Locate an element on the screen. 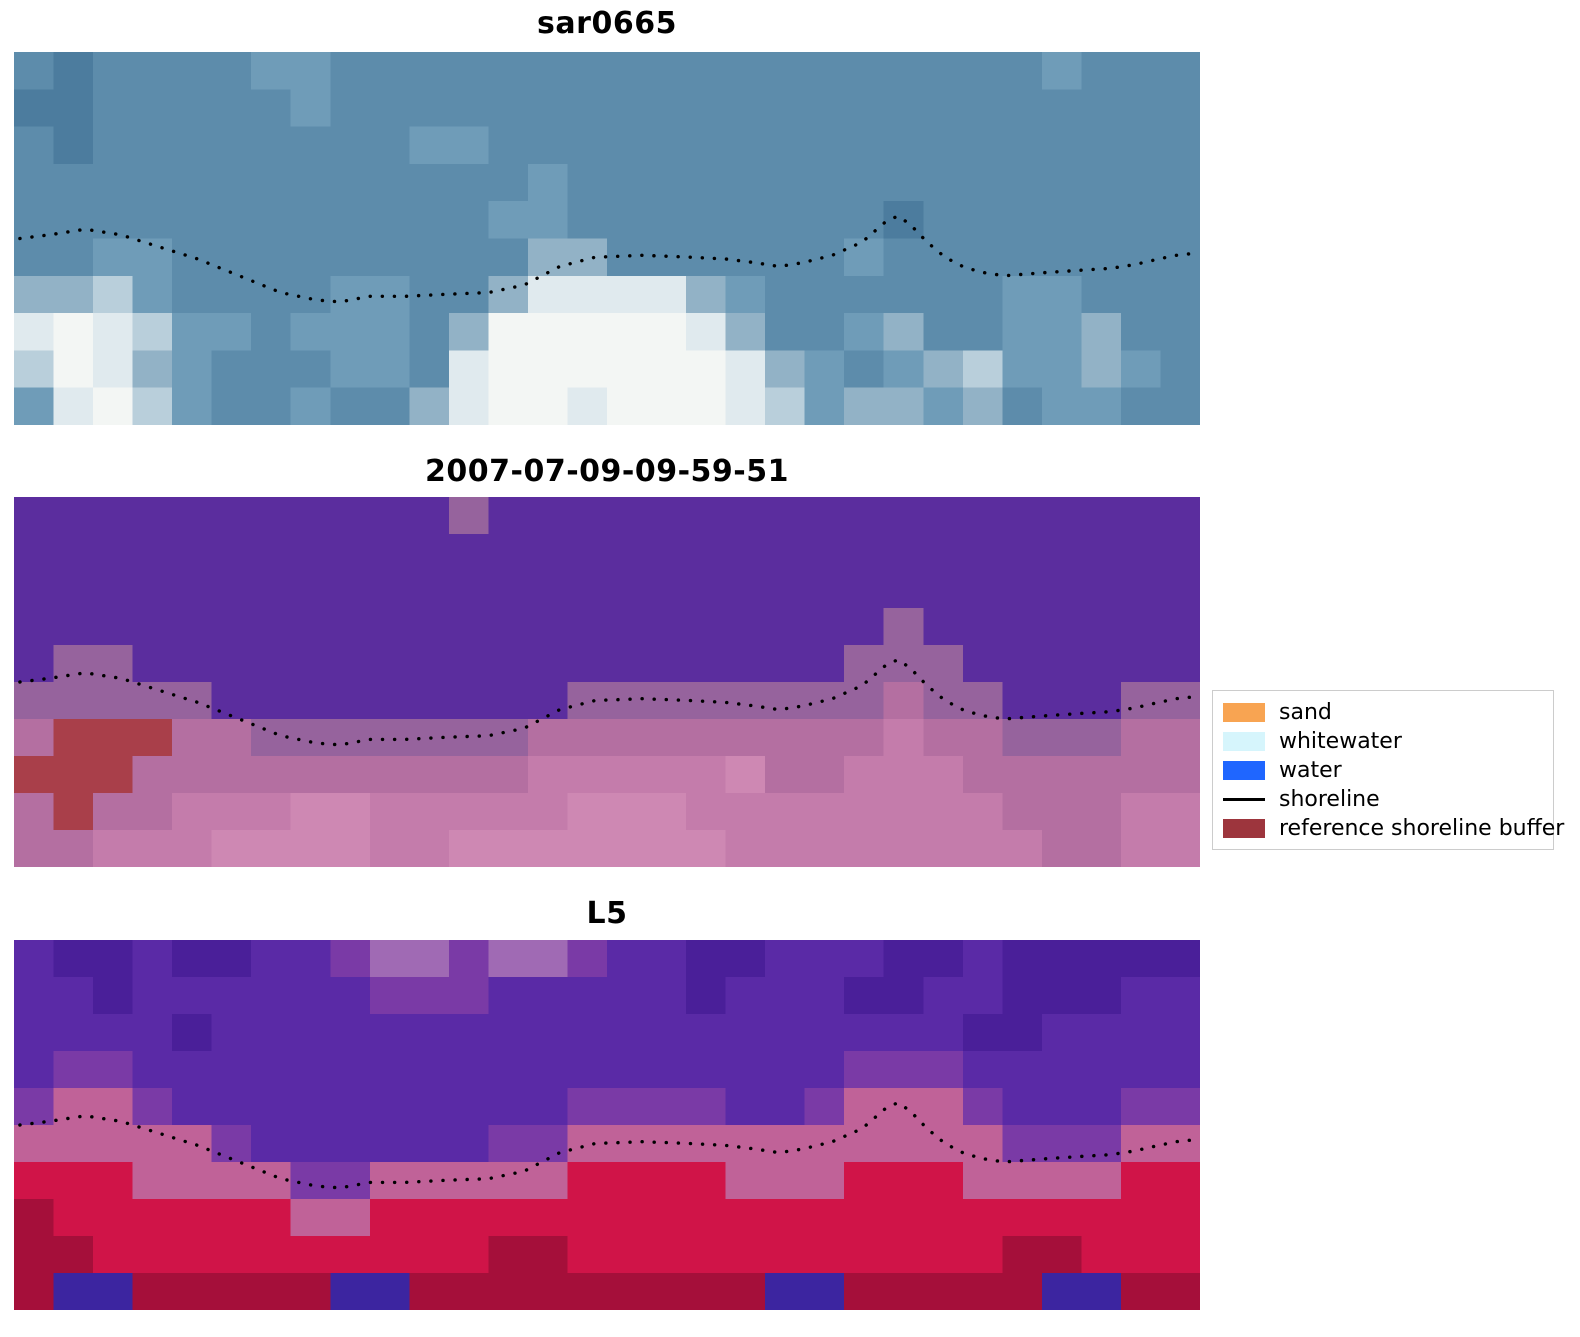 Image resolution: width=1580 pixels, height=1337 pixels. legend-label-whitewater: whitewater is located at coordinates (1340, 741).